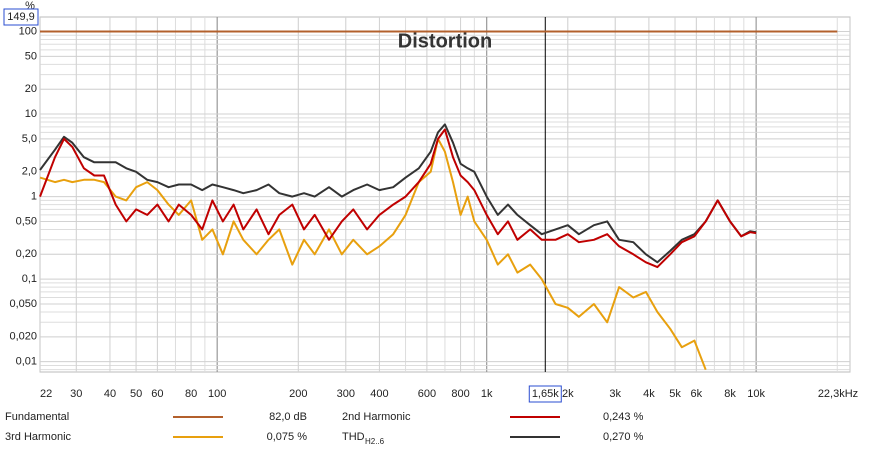  I want to click on legend-value: 0,243 %, so click(623, 417).